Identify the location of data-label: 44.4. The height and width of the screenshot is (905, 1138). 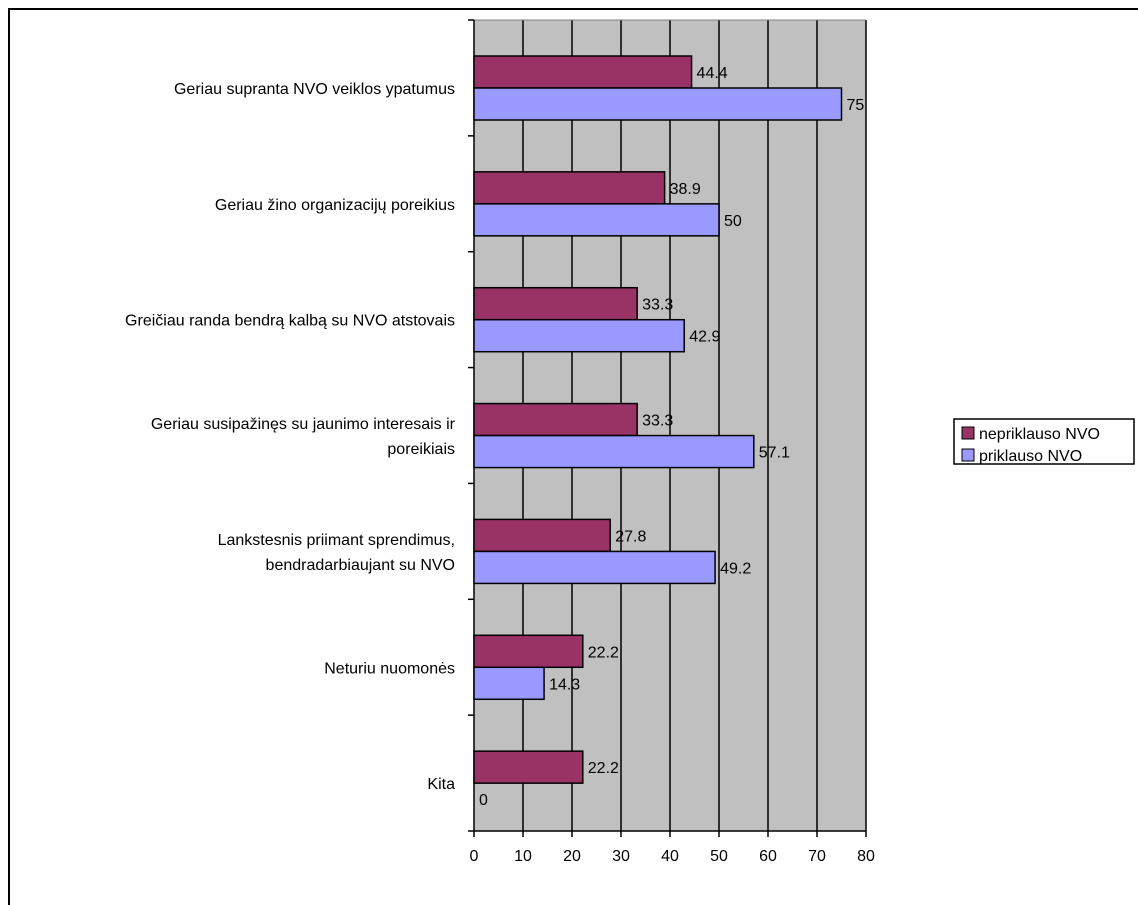
(712, 73).